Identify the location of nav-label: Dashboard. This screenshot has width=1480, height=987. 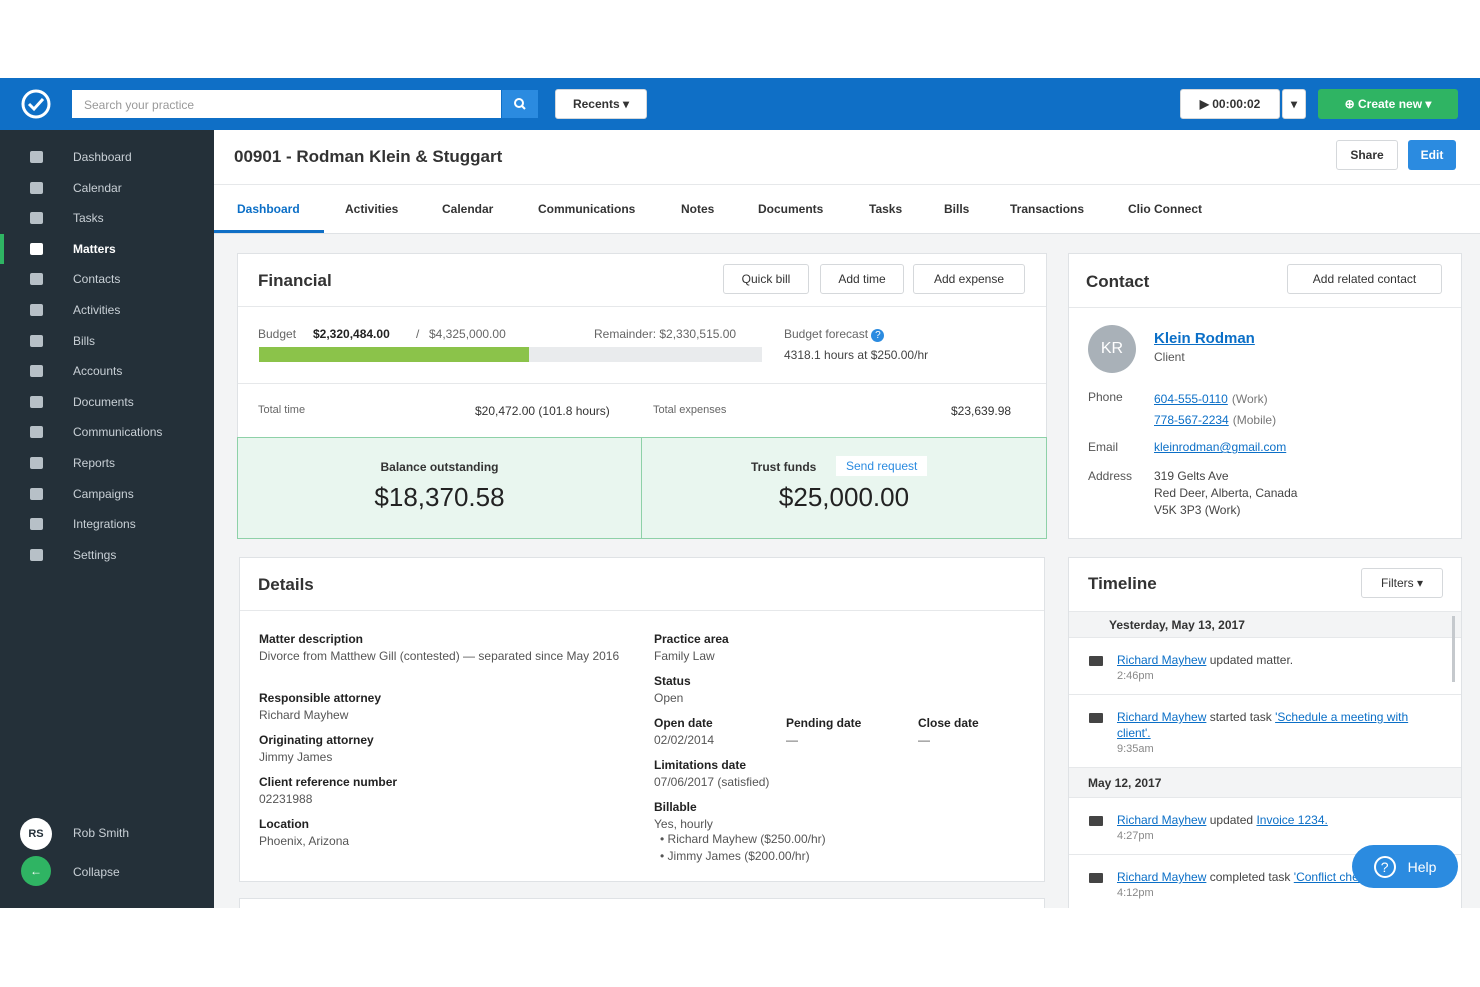
(102, 157).